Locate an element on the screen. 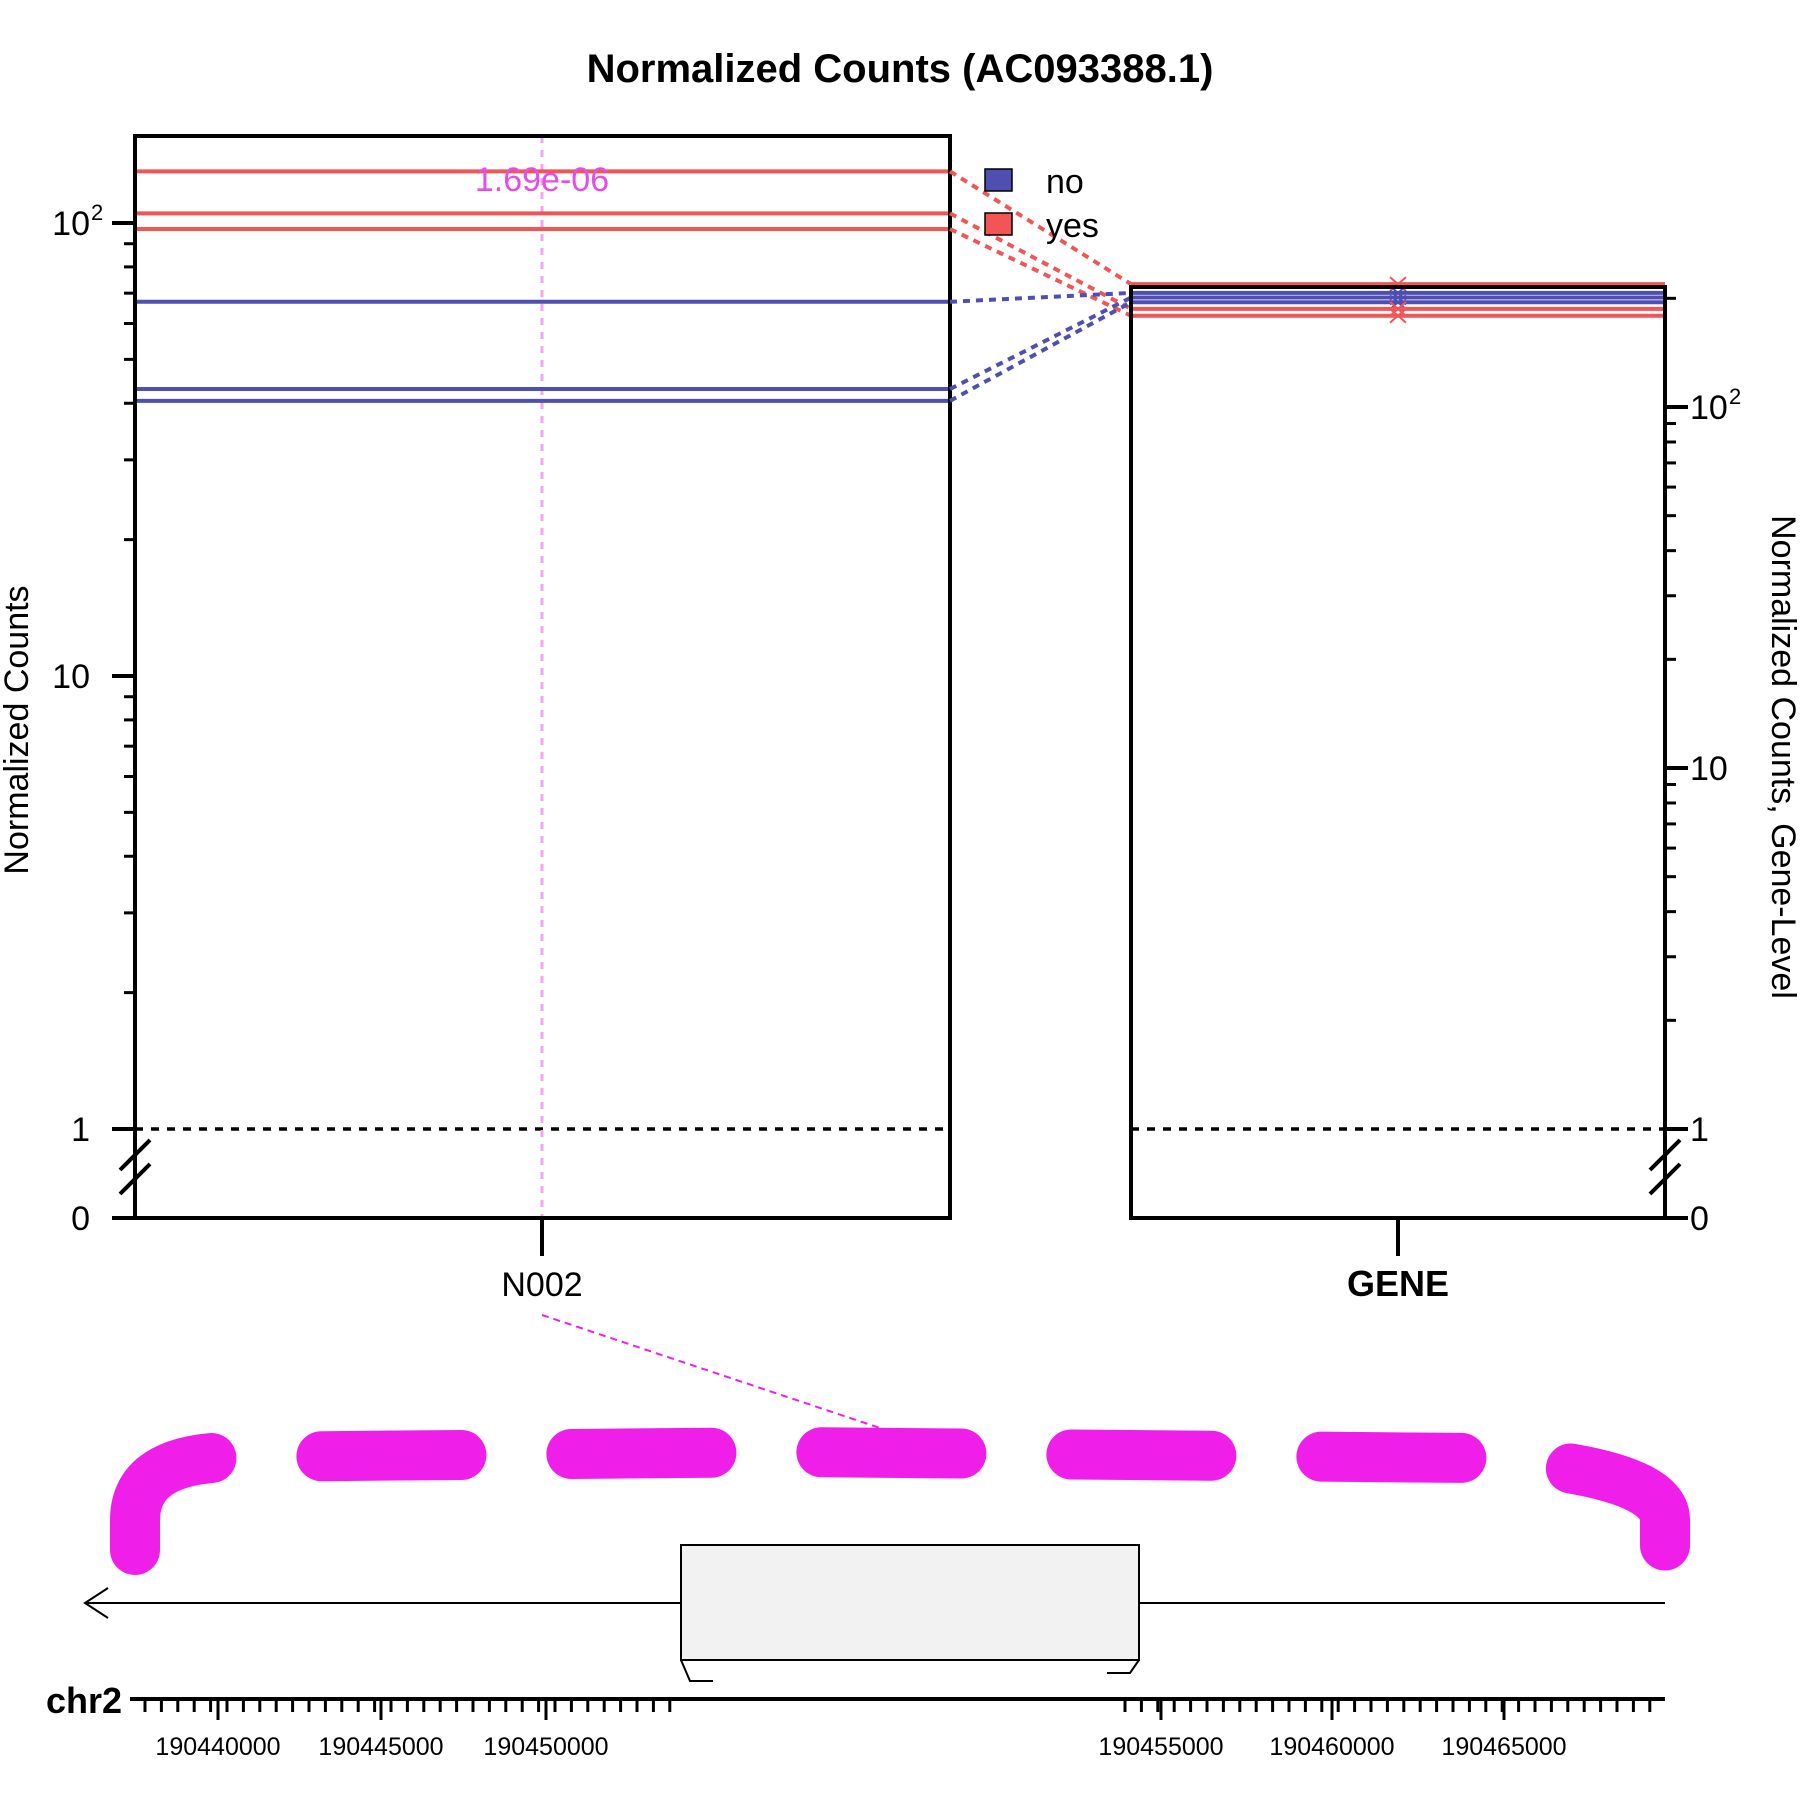 The width and height of the screenshot is (1800, 1800). gene-y-axis-label: Normalized Counts, Gene-Level is located at coordinates (1782, 757).